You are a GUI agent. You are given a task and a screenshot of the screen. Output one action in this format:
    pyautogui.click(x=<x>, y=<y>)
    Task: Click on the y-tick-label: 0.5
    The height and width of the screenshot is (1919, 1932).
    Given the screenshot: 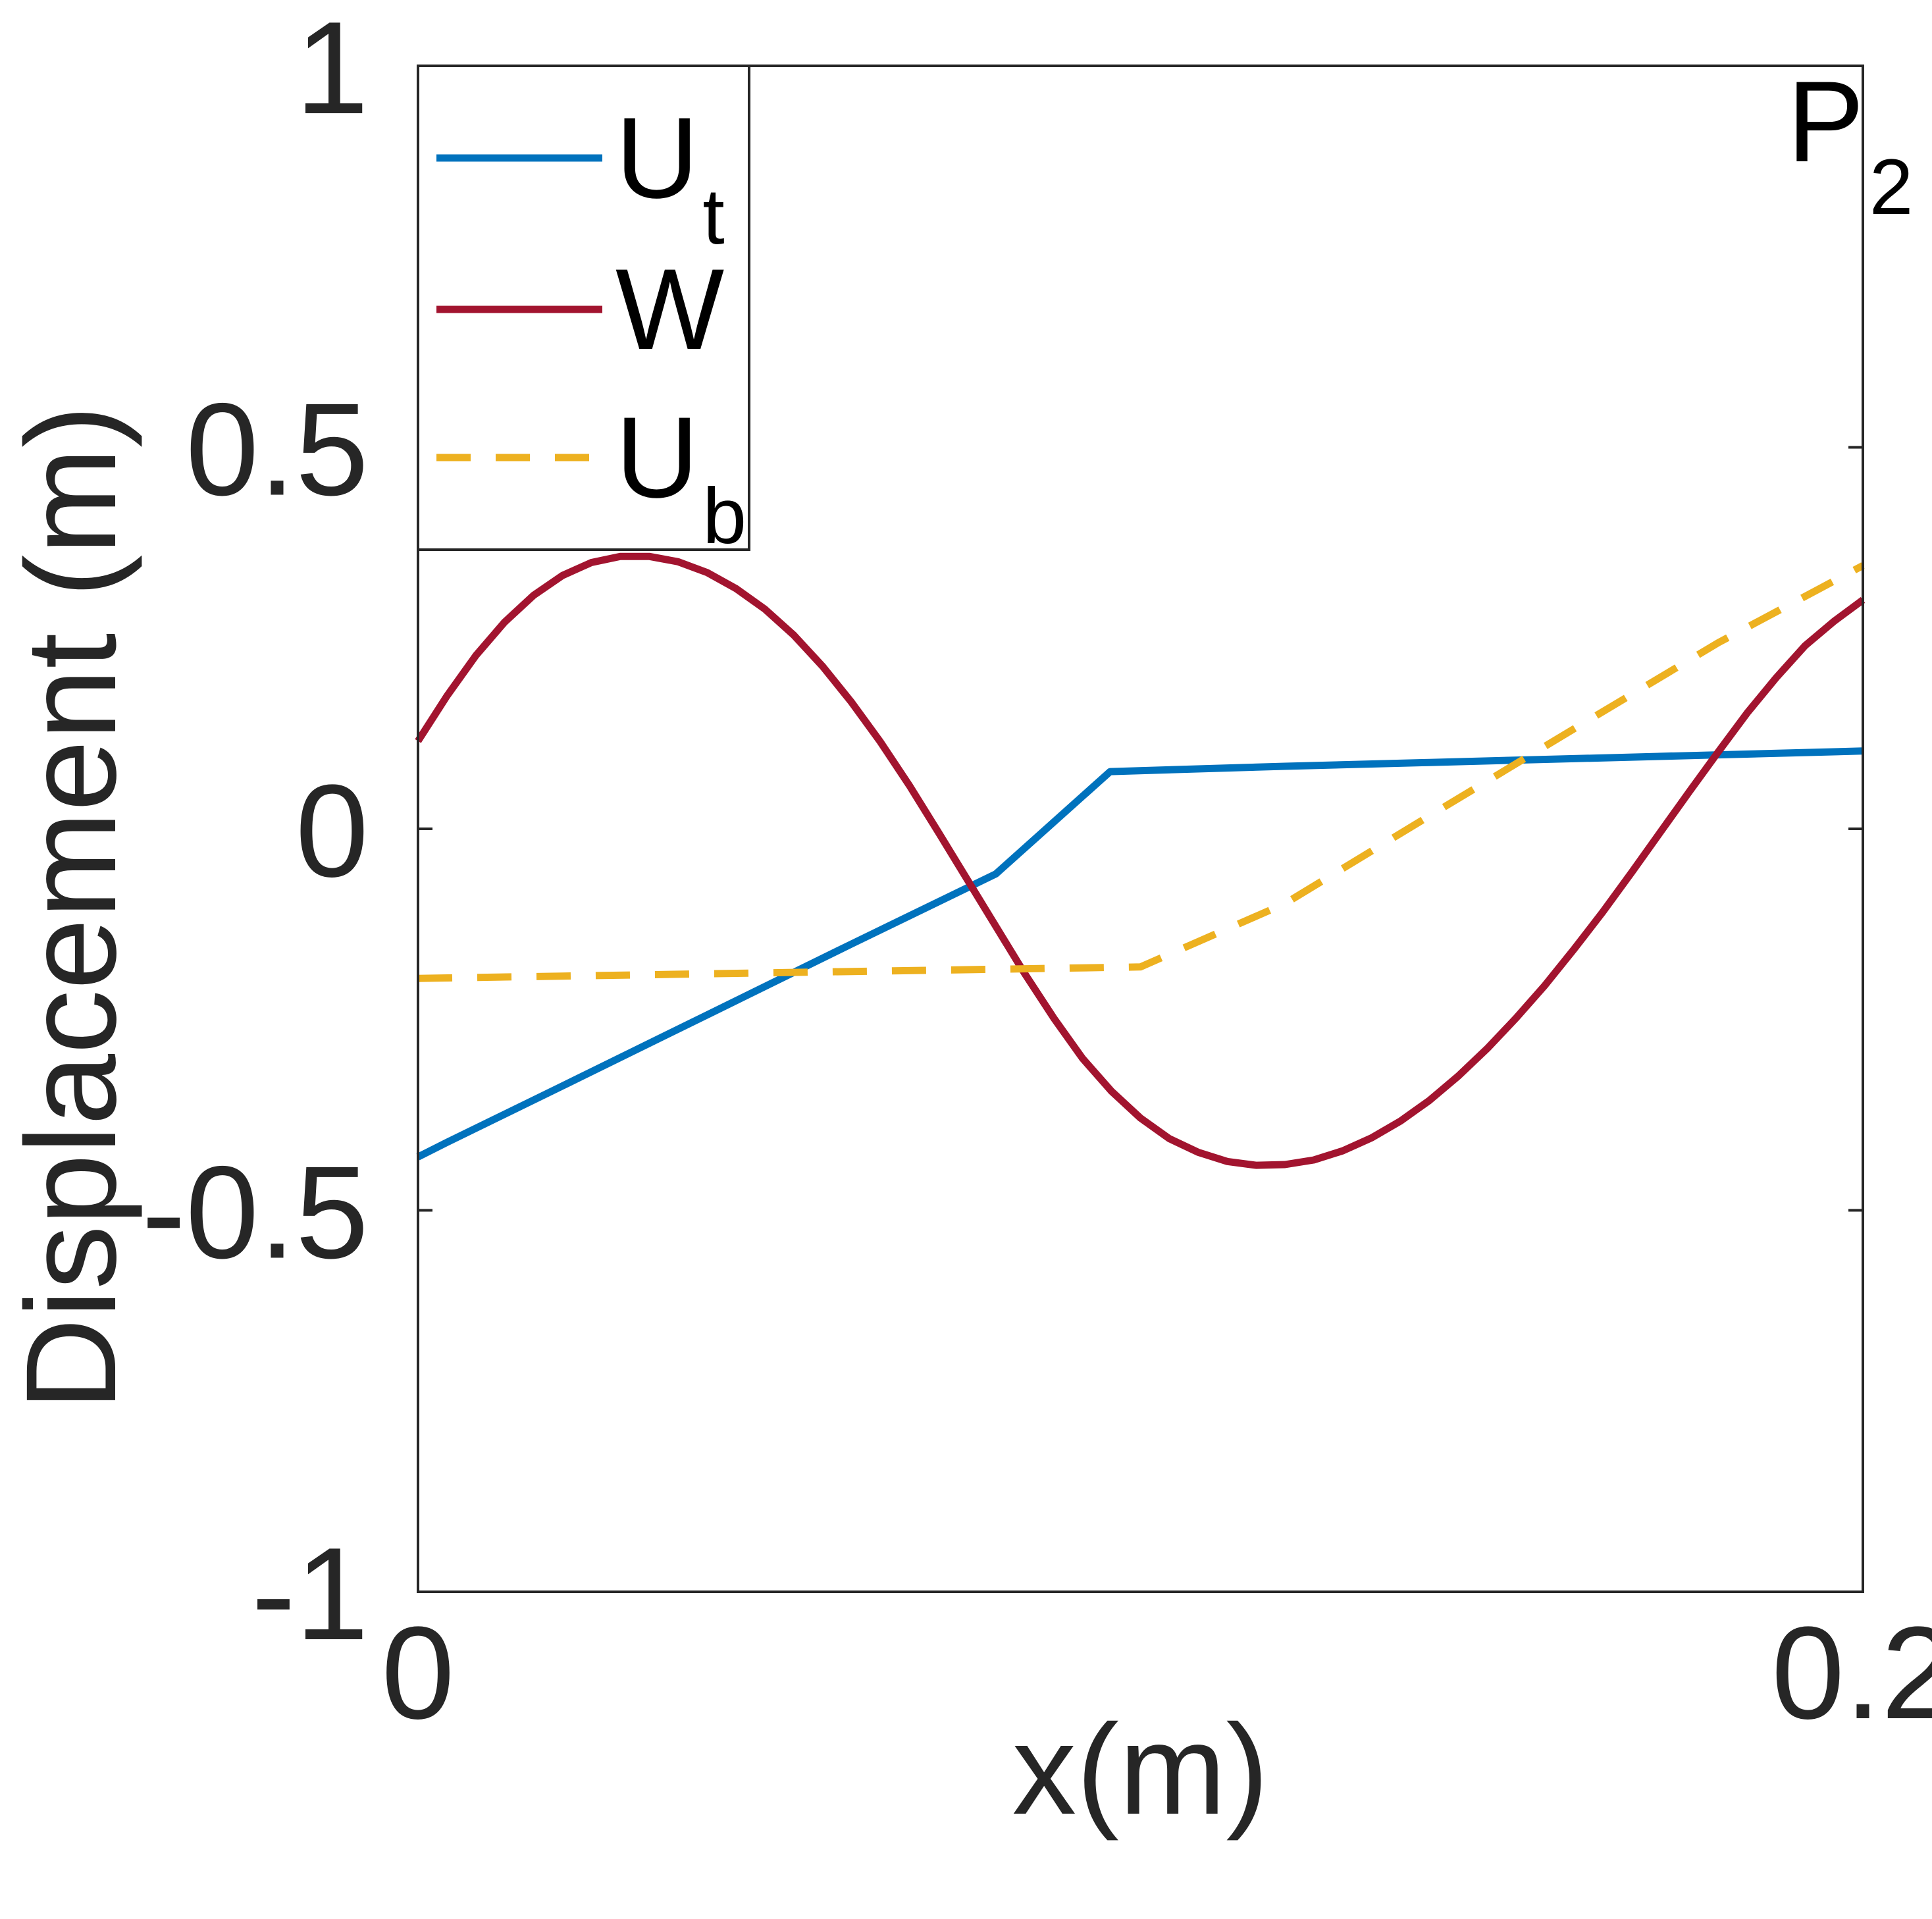 What is the action you would take?
    pyautogui.click(x=277, y=450)
    